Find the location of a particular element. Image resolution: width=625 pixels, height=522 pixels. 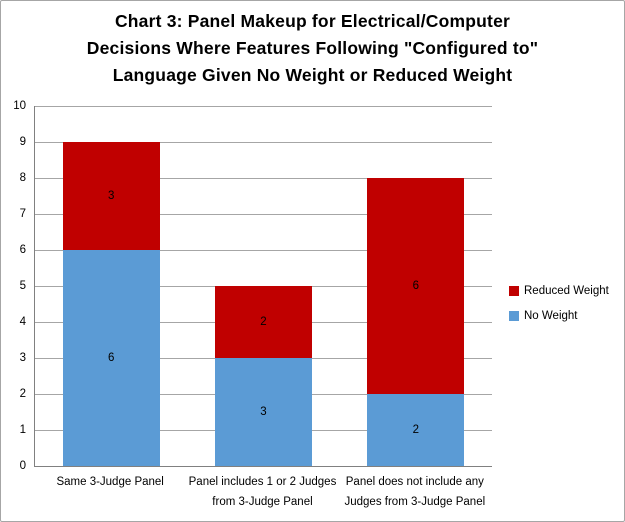

x-axis-category-label: Same 3-Judge Panel is located at coordinates (110, 482).